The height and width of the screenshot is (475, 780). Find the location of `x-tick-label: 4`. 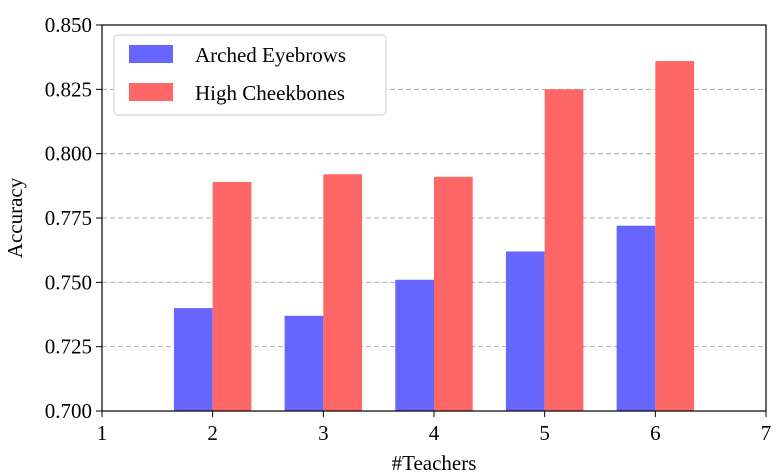

x-tick-label: 4 is located at coordinates (434, 433).